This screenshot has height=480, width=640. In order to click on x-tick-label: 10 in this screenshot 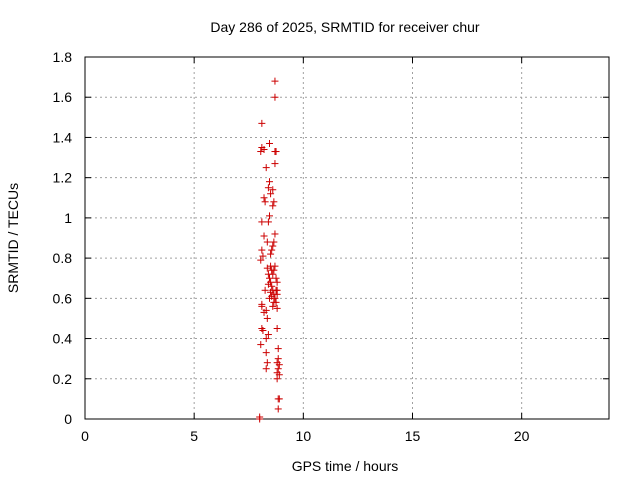, I will do `click(304, 436)`.